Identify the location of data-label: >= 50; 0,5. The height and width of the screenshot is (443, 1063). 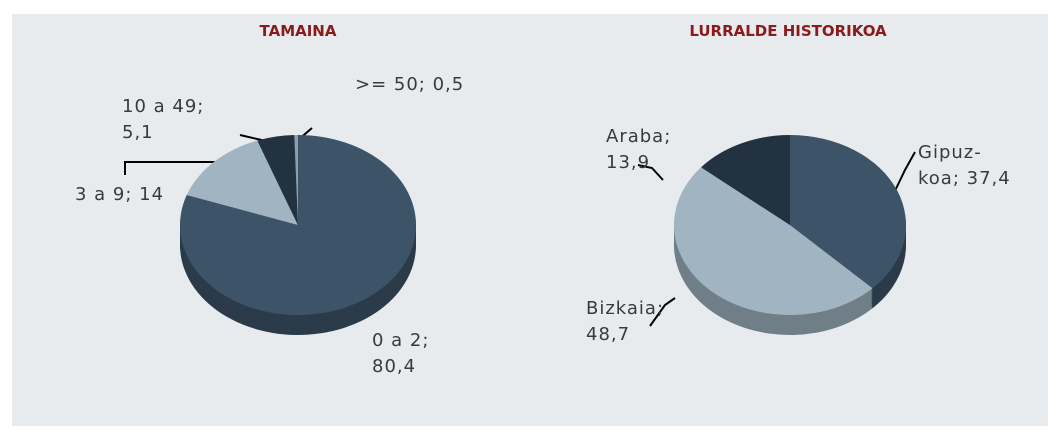
(410, 84).